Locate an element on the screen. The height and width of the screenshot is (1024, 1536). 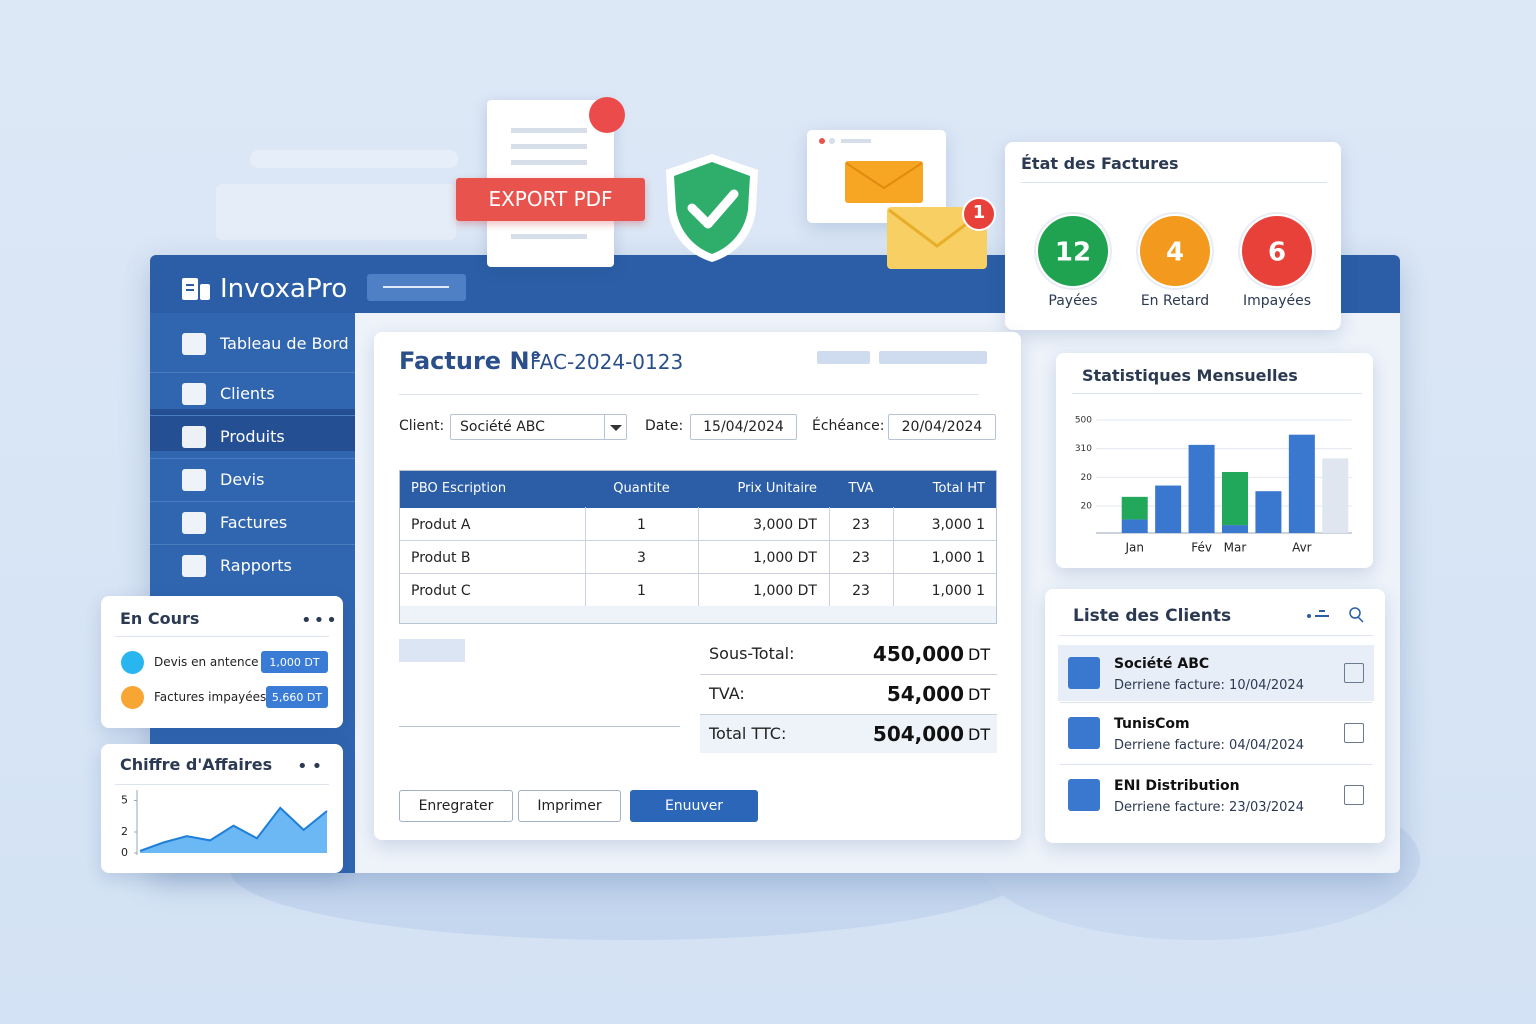
button-label: Imprimer is located at coordinates (569, 806).